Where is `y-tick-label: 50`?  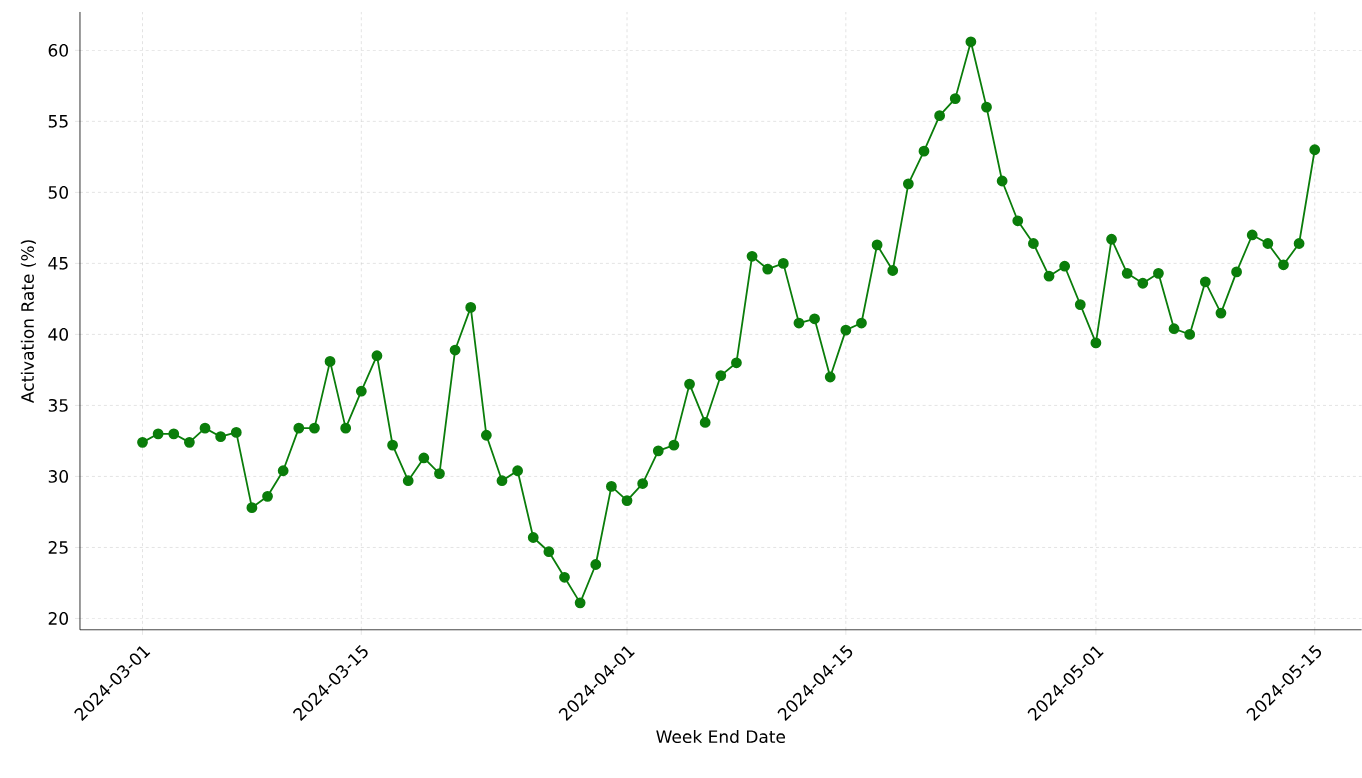 y-tick-label: 50 is located at coordinates (58, 192).